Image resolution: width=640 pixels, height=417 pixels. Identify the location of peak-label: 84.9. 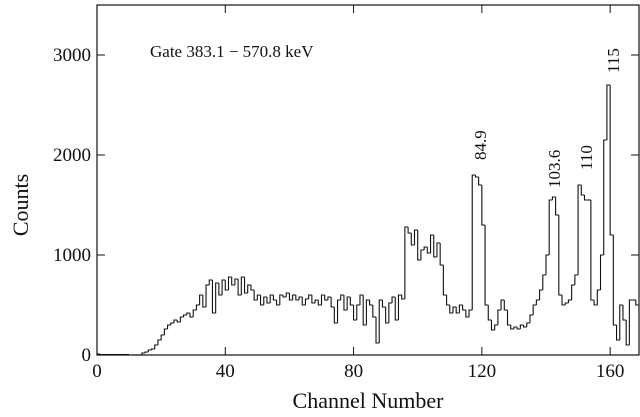
(480, 145).